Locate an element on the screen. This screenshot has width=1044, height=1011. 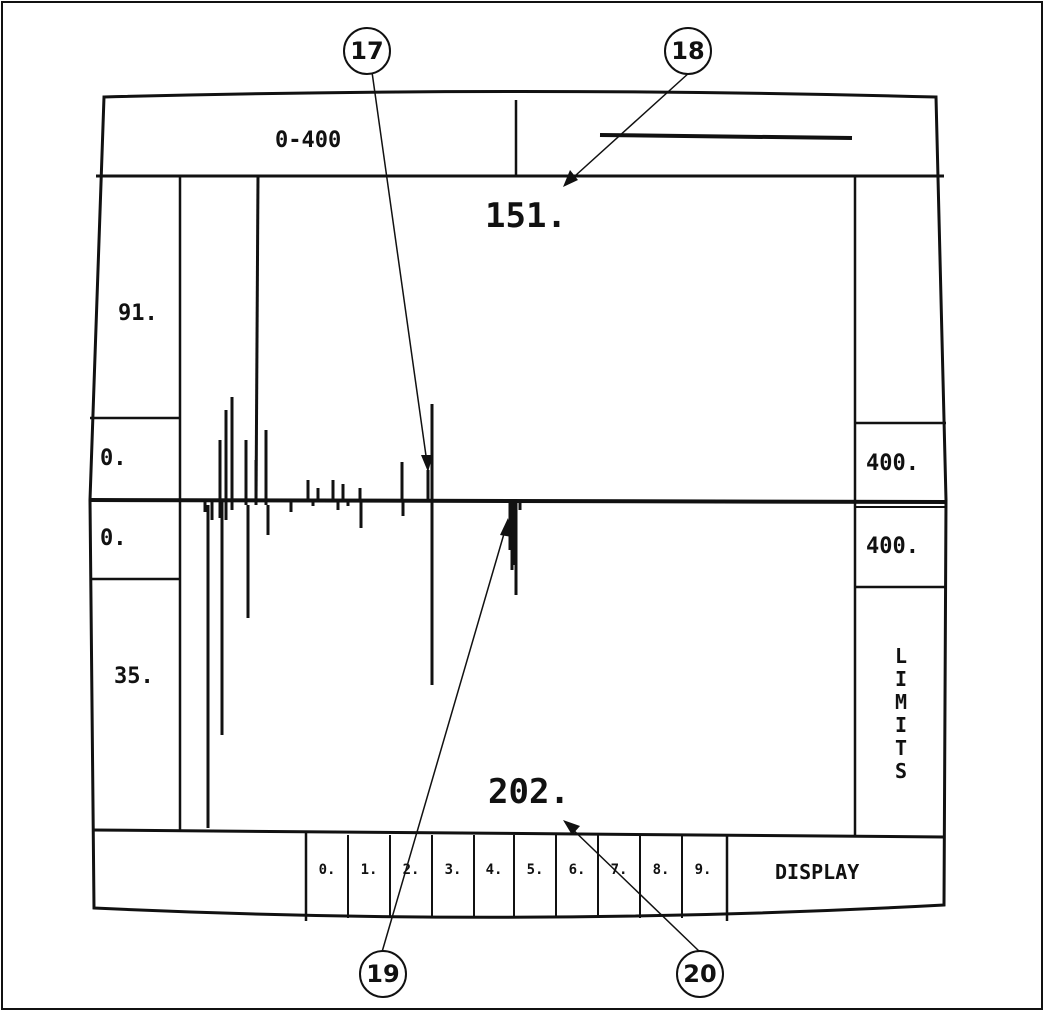
left-upper-mid-value: 0. is located at coordinates (113, 458).